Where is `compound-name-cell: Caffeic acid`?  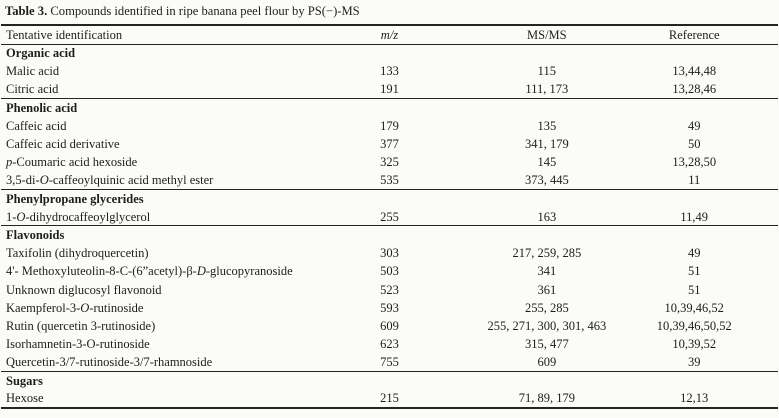
compound-name-cell: Caffeic acid is located at coordinates (36, 125).